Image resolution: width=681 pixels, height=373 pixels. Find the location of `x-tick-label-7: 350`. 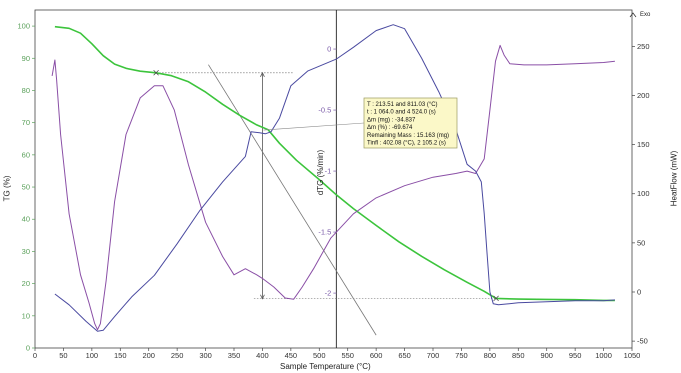

x-tick-label-7: 350 is located at coordinates (234, 355).